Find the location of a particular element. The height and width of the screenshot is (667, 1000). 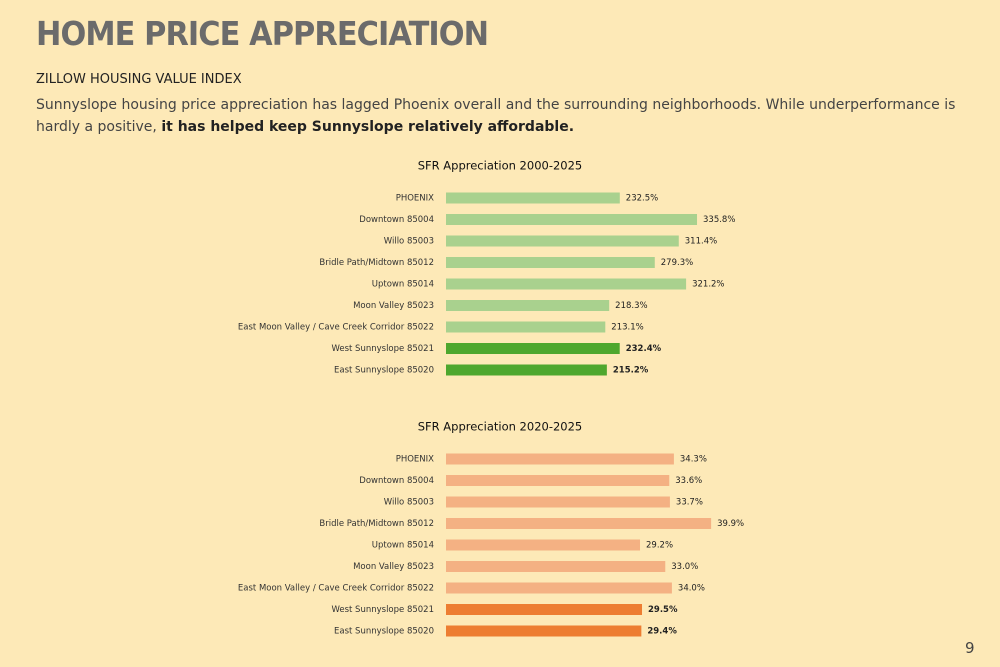

value-label: 33.7% is located at coordinates (689, 503).